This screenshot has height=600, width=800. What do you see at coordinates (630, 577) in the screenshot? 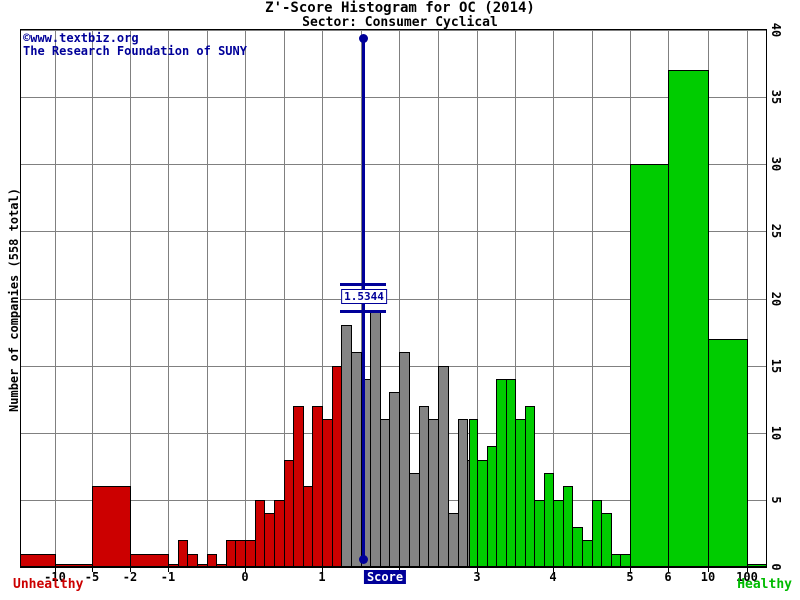
I see `x-tick-label: 5` at bounding box center [630, 577].